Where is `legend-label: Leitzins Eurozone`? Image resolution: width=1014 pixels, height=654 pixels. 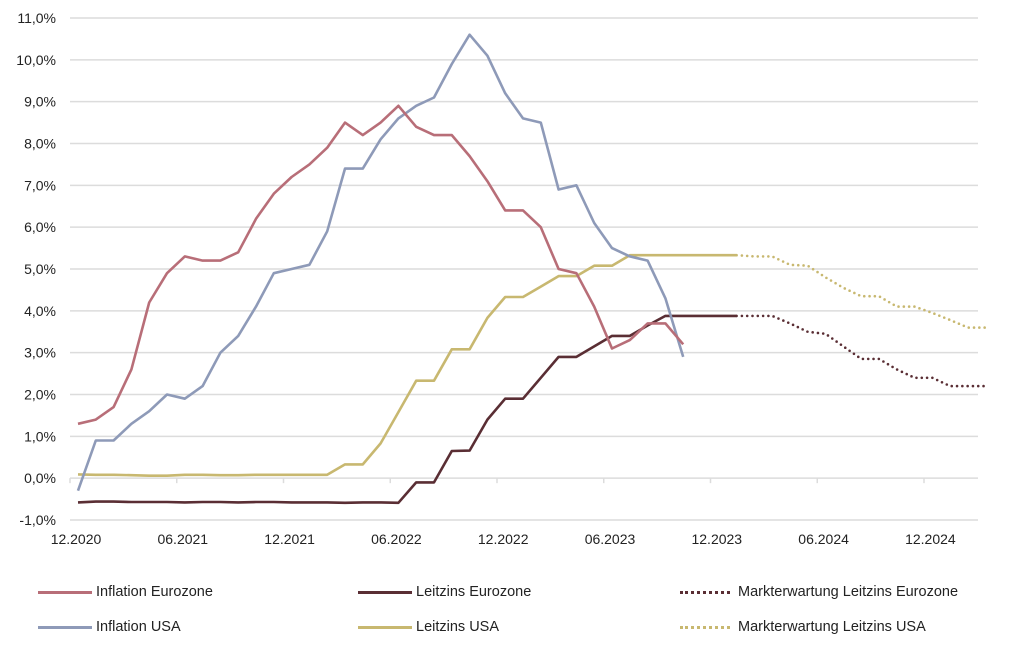
legend-label: Leitzins Eurozone is located at coordinates (474, 592).